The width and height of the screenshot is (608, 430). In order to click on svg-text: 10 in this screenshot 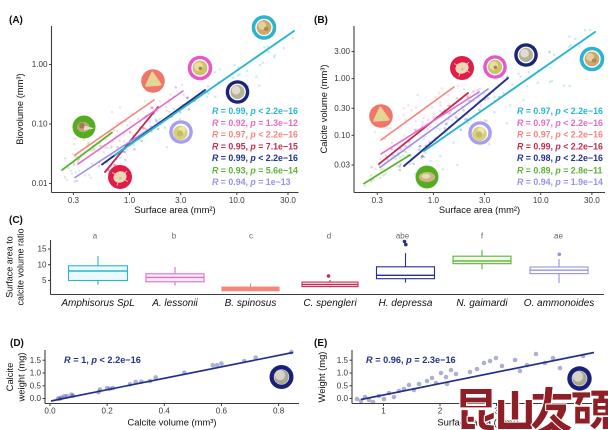, I will do `click(42, 264)`.